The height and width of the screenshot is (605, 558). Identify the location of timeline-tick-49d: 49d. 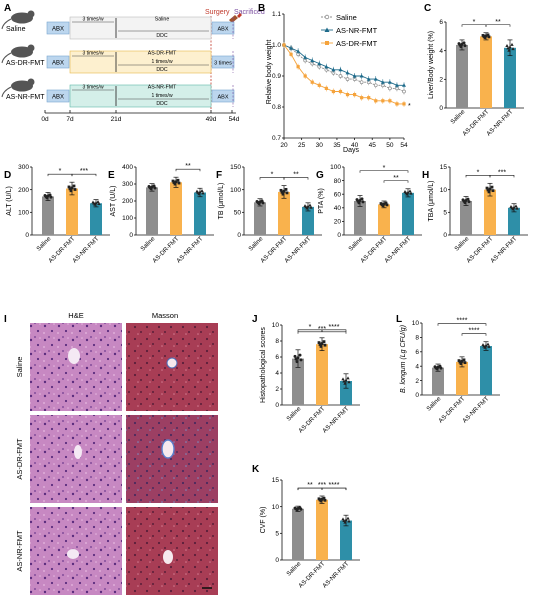
(211, 119).